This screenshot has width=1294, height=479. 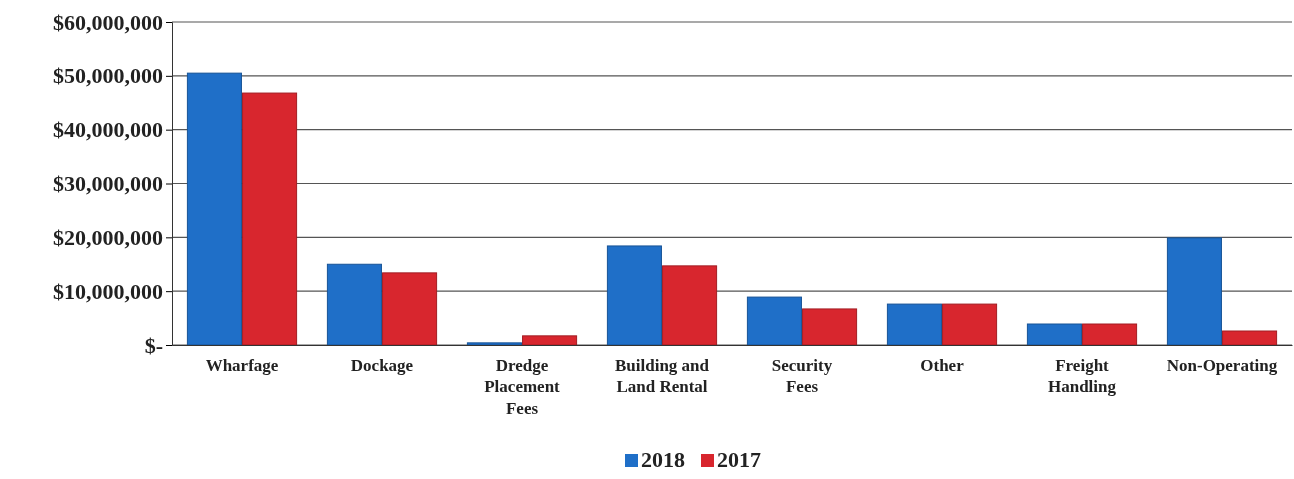 What do you see at coordinates (108, 76) in the screenshot?
I see `y-tick-label: $50,000,000` at bounding box center [108, 76].